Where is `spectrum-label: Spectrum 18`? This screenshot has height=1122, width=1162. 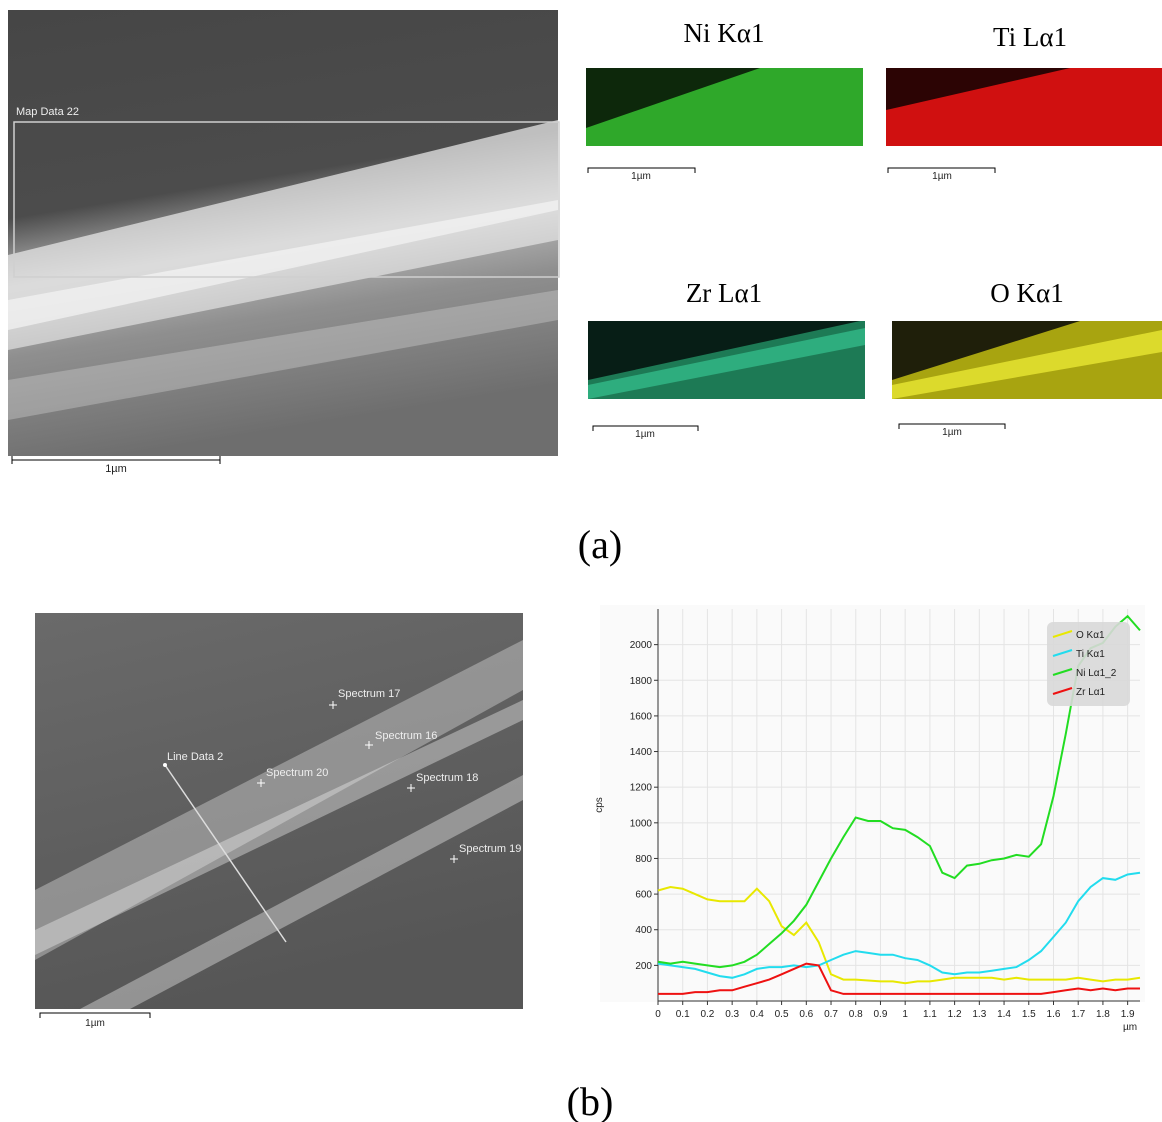
spectrum-label: Spectrum 18 is located at coordinates (447, 778).